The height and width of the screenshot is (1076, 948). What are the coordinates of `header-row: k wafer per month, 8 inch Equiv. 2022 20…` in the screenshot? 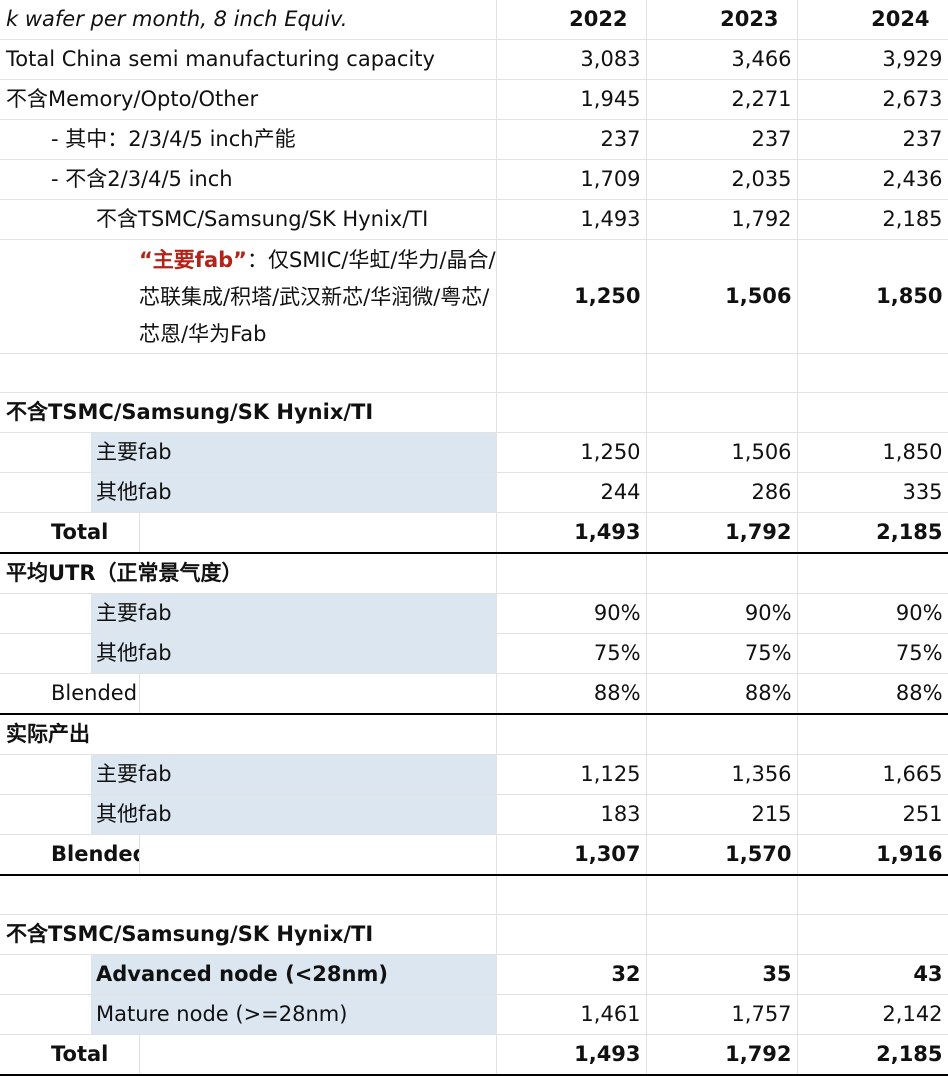 It's located at (474, 20).